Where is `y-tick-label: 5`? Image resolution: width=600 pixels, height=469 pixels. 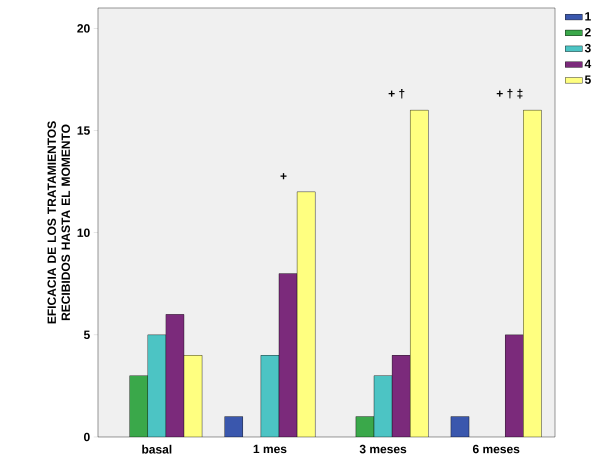
y-tick-label: 5 is located at coordinates (87, 335).